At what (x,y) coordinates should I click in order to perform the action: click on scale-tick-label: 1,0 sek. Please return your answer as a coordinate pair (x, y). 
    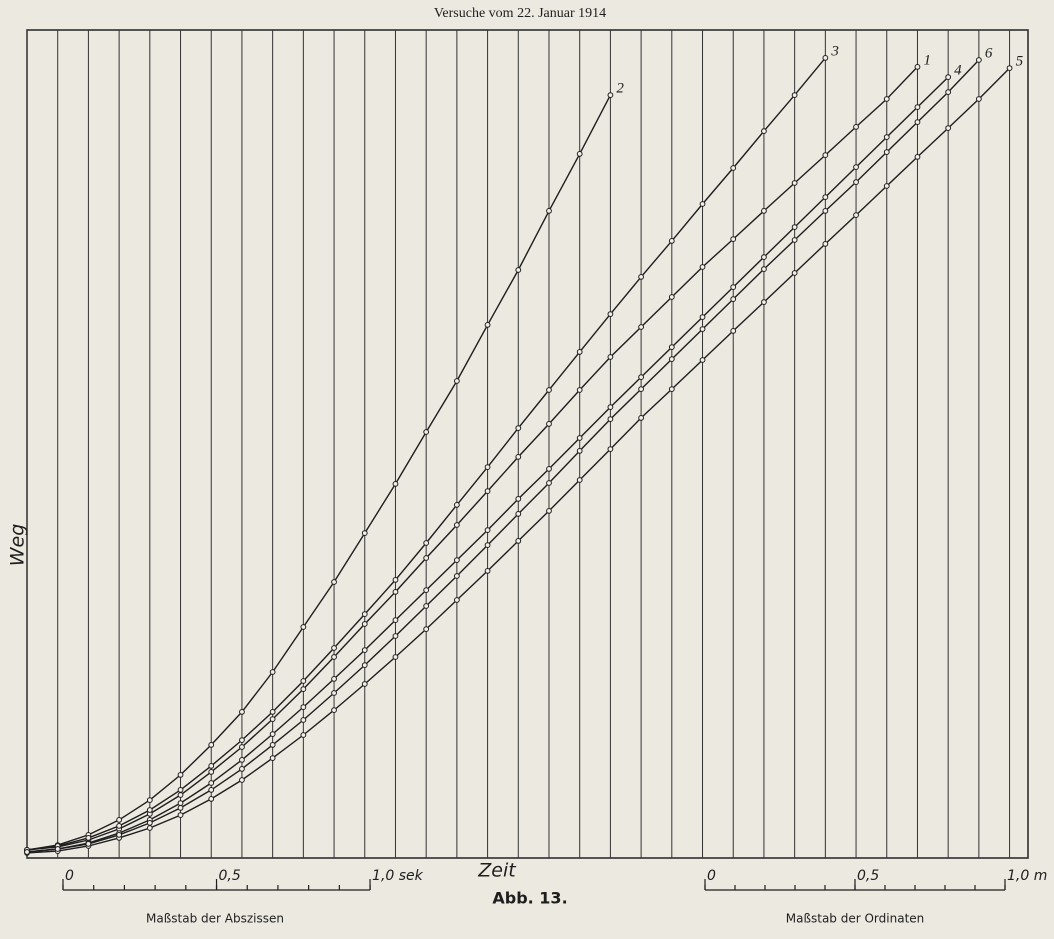
    Looking at the image, I should click on (398, 876).